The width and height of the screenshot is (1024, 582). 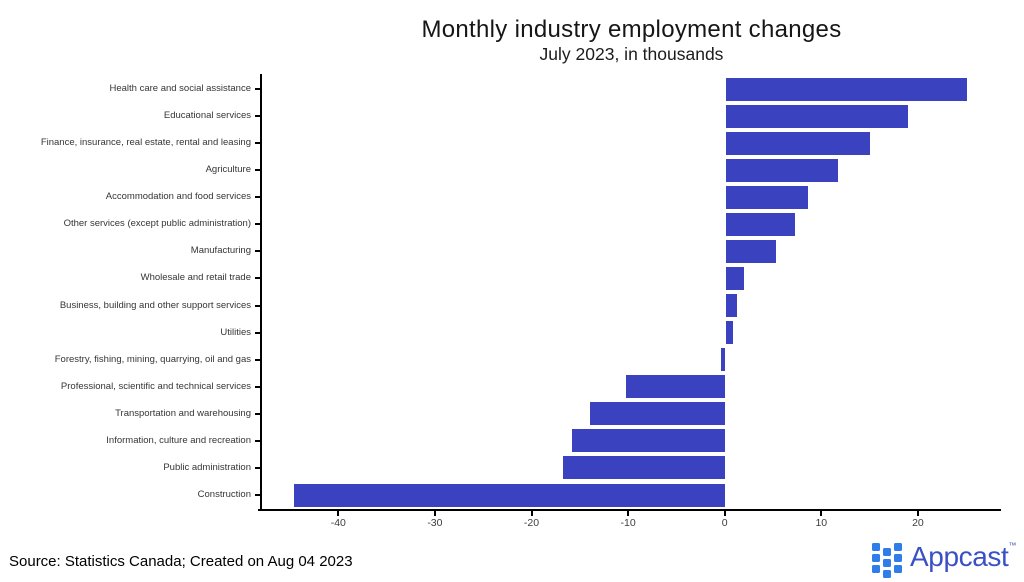 I want to click on appcast-logo-text: Appcast™, so click(x=963, y=557).